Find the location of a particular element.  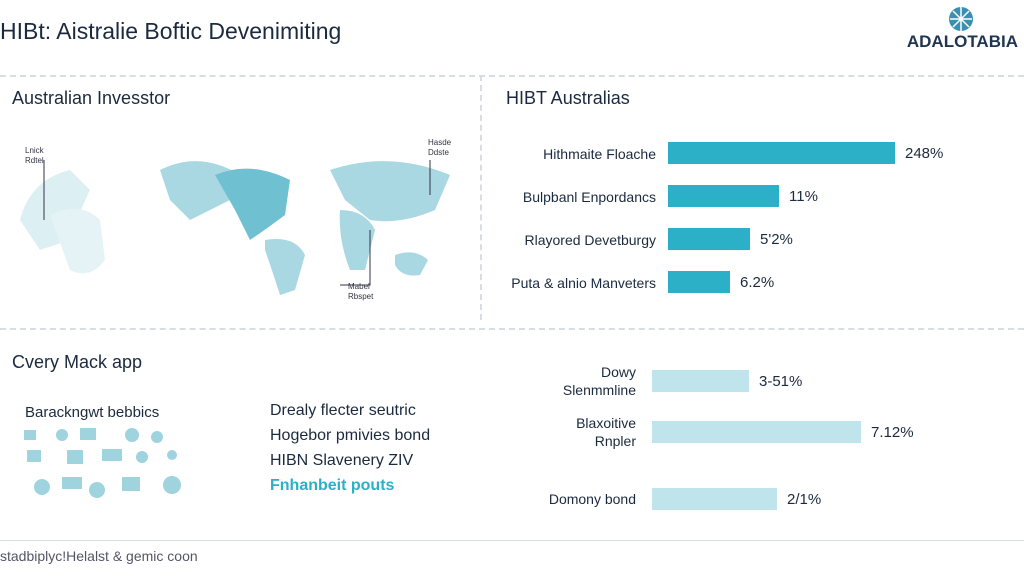

bar-label: Dowy Slenmmline is located at coordinates (536, 381).